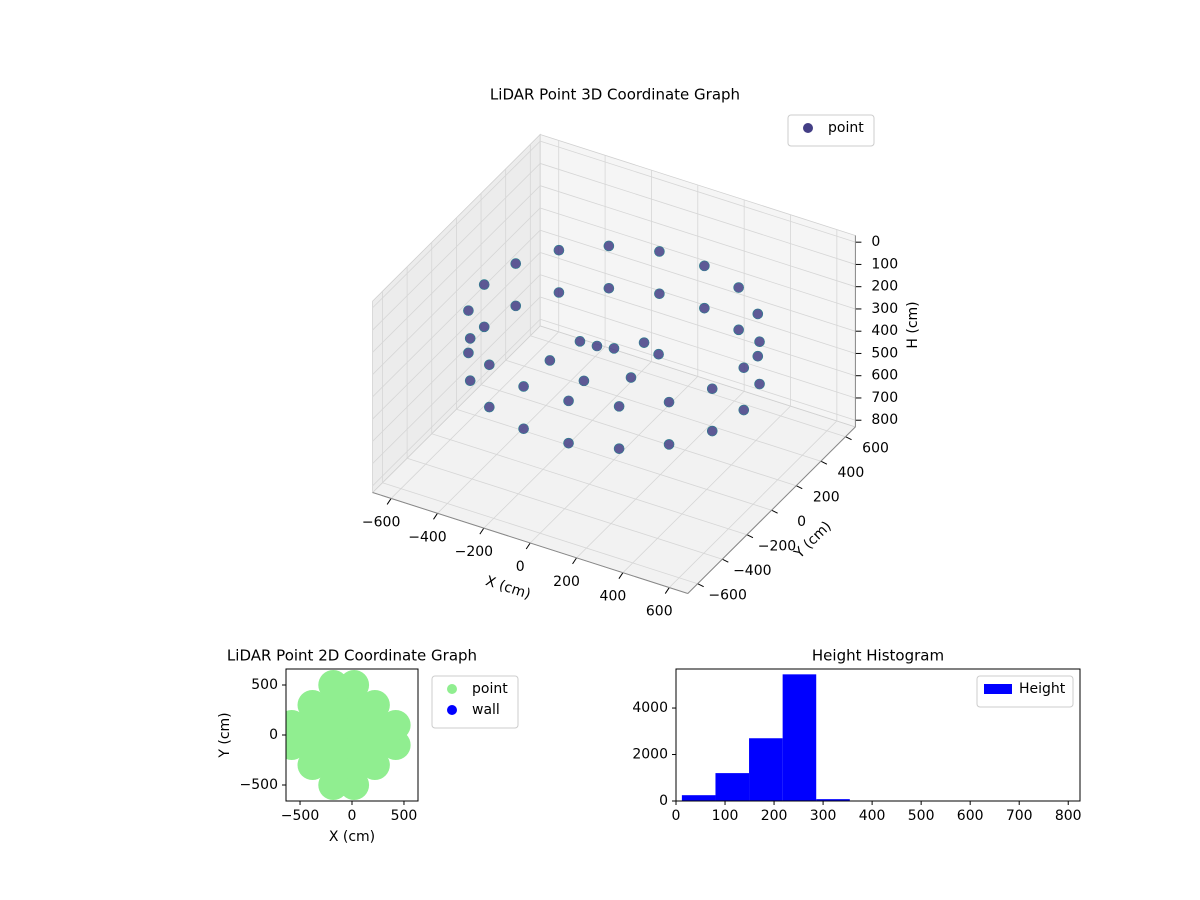  Describe the element at coordinates (650, 755) in the screenshot. I see `y-tick-label: 2000` at that location.